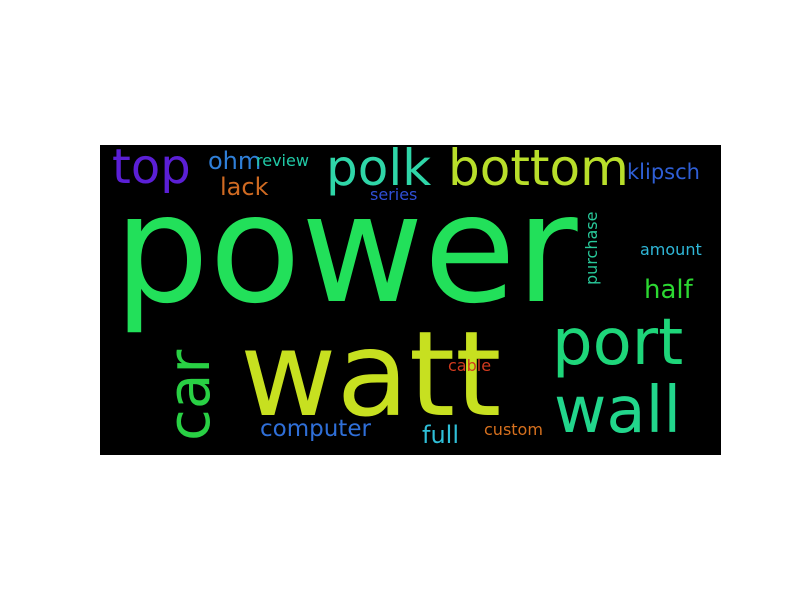 The image size is (800, 600). I want to click on word-full: full, so click(440, 435).